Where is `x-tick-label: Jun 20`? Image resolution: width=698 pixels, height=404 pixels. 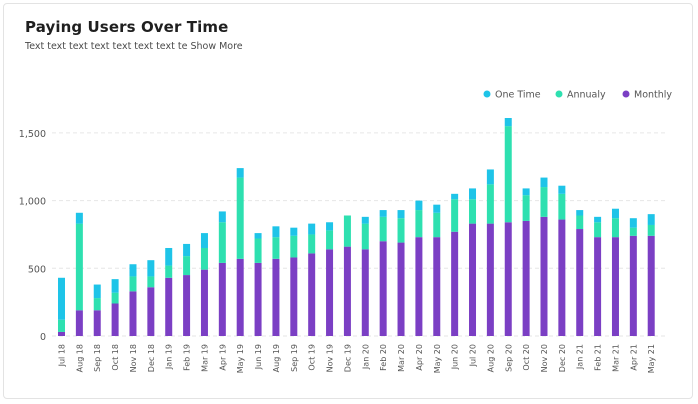
x-tick-label: Jun 20 is located at coordinates (455, 357).